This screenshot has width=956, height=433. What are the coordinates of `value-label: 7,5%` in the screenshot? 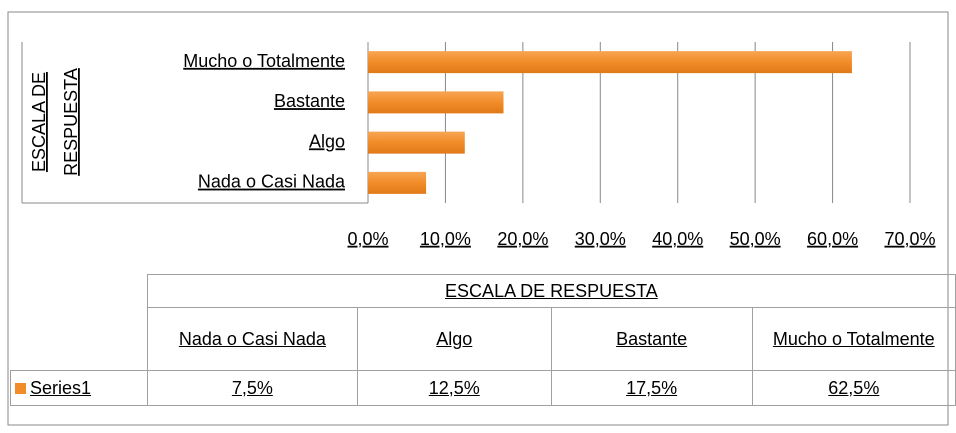 It's located at (252, 387).